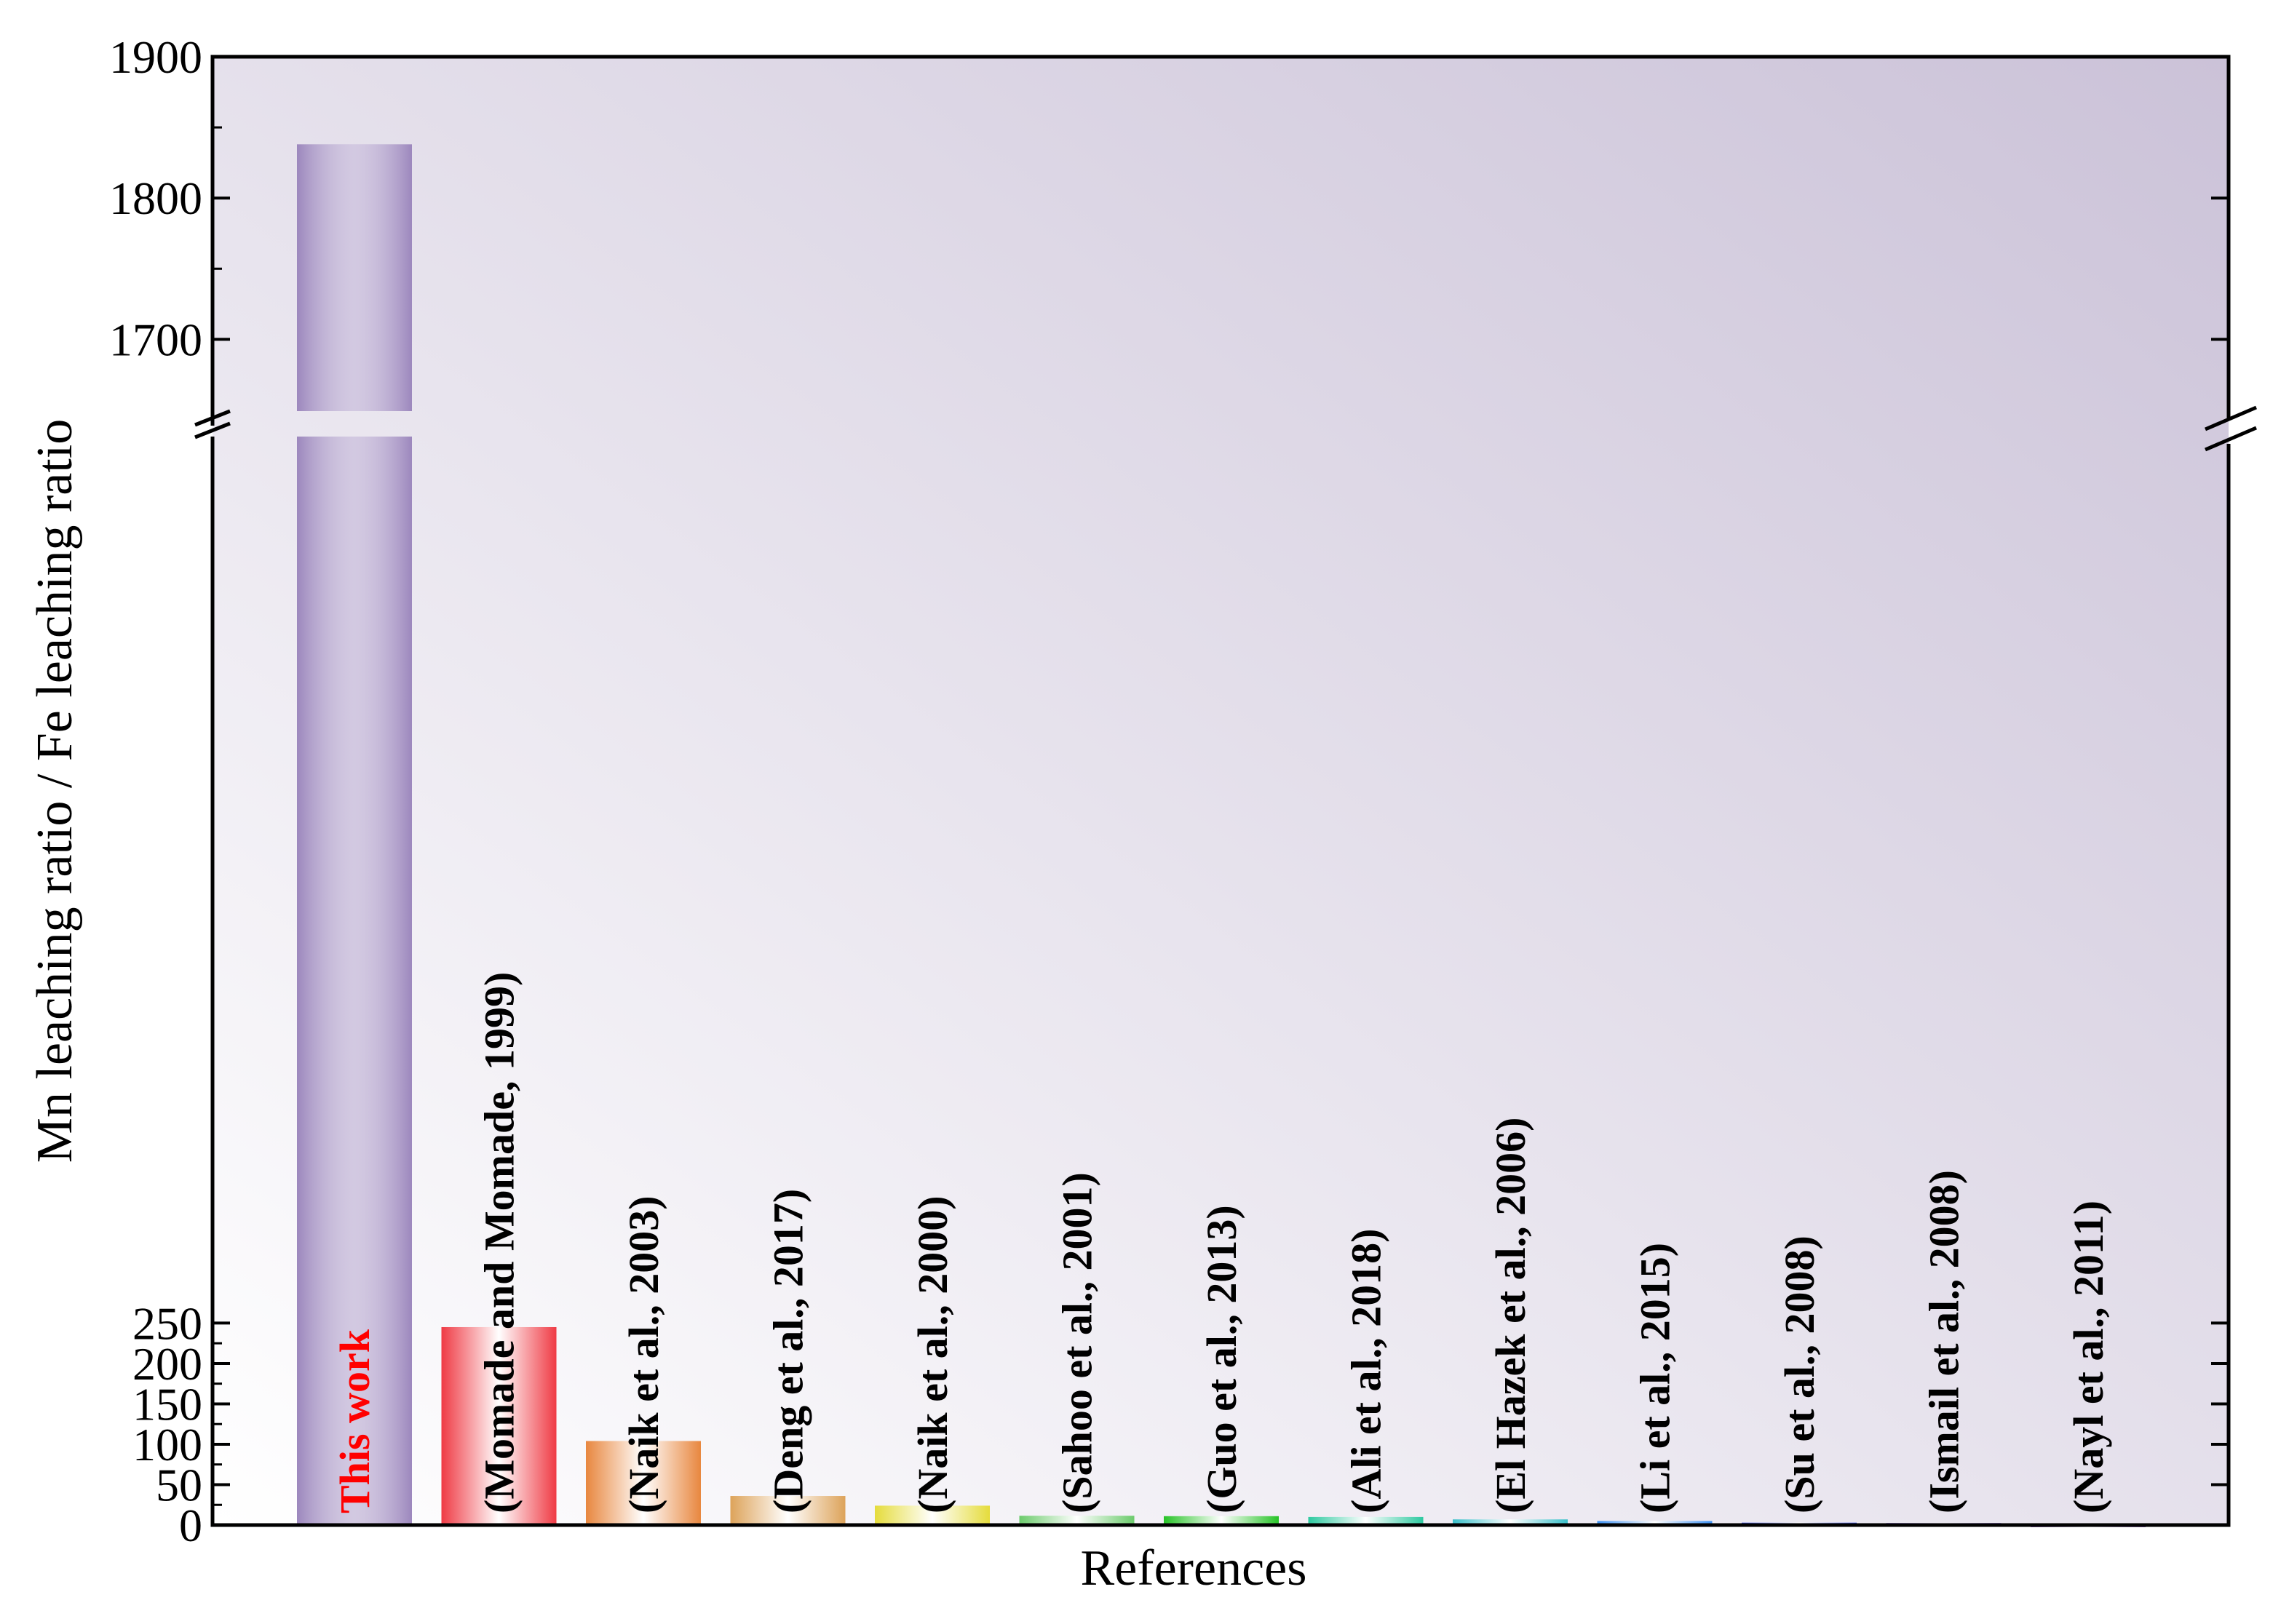 The height and width of the screenshot is (1624, 2289). What do you see at coordinates (2088, 1357) in the screenshot?
I see `bar-label-12: (Nayl et al., 2011)` at bounding box center [2088, 1357].